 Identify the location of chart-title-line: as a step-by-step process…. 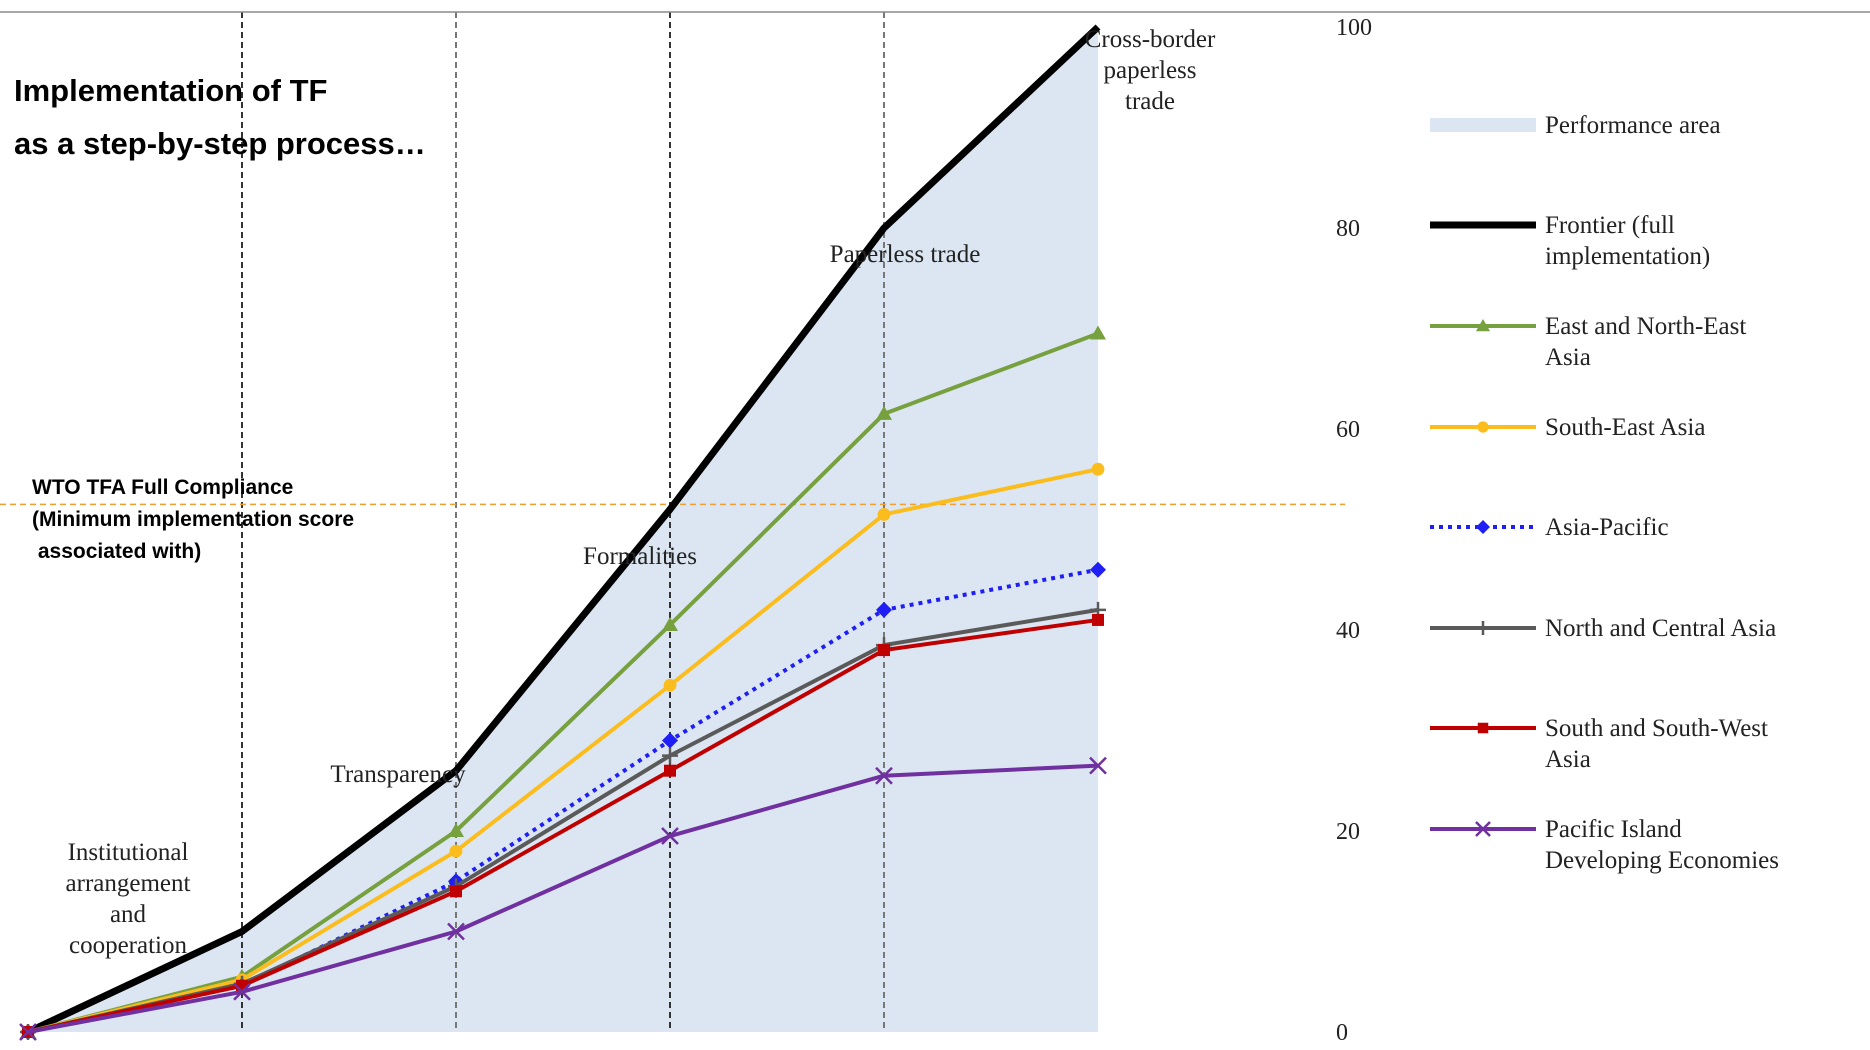
(220, 143).